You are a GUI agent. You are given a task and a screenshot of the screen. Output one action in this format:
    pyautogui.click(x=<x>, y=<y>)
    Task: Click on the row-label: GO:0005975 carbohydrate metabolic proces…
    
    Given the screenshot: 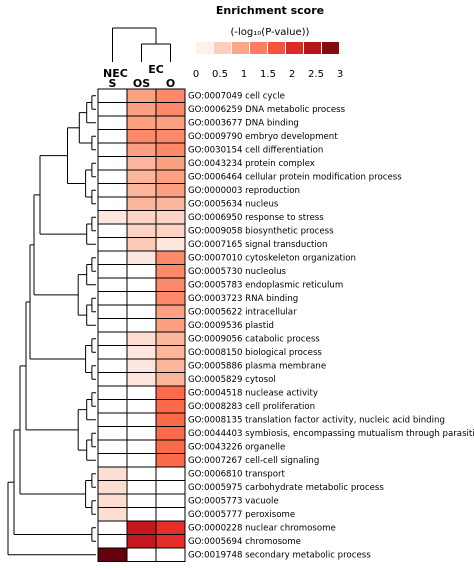 What is the action you would take?
    pyautogui.click(x=286, y=488)
    